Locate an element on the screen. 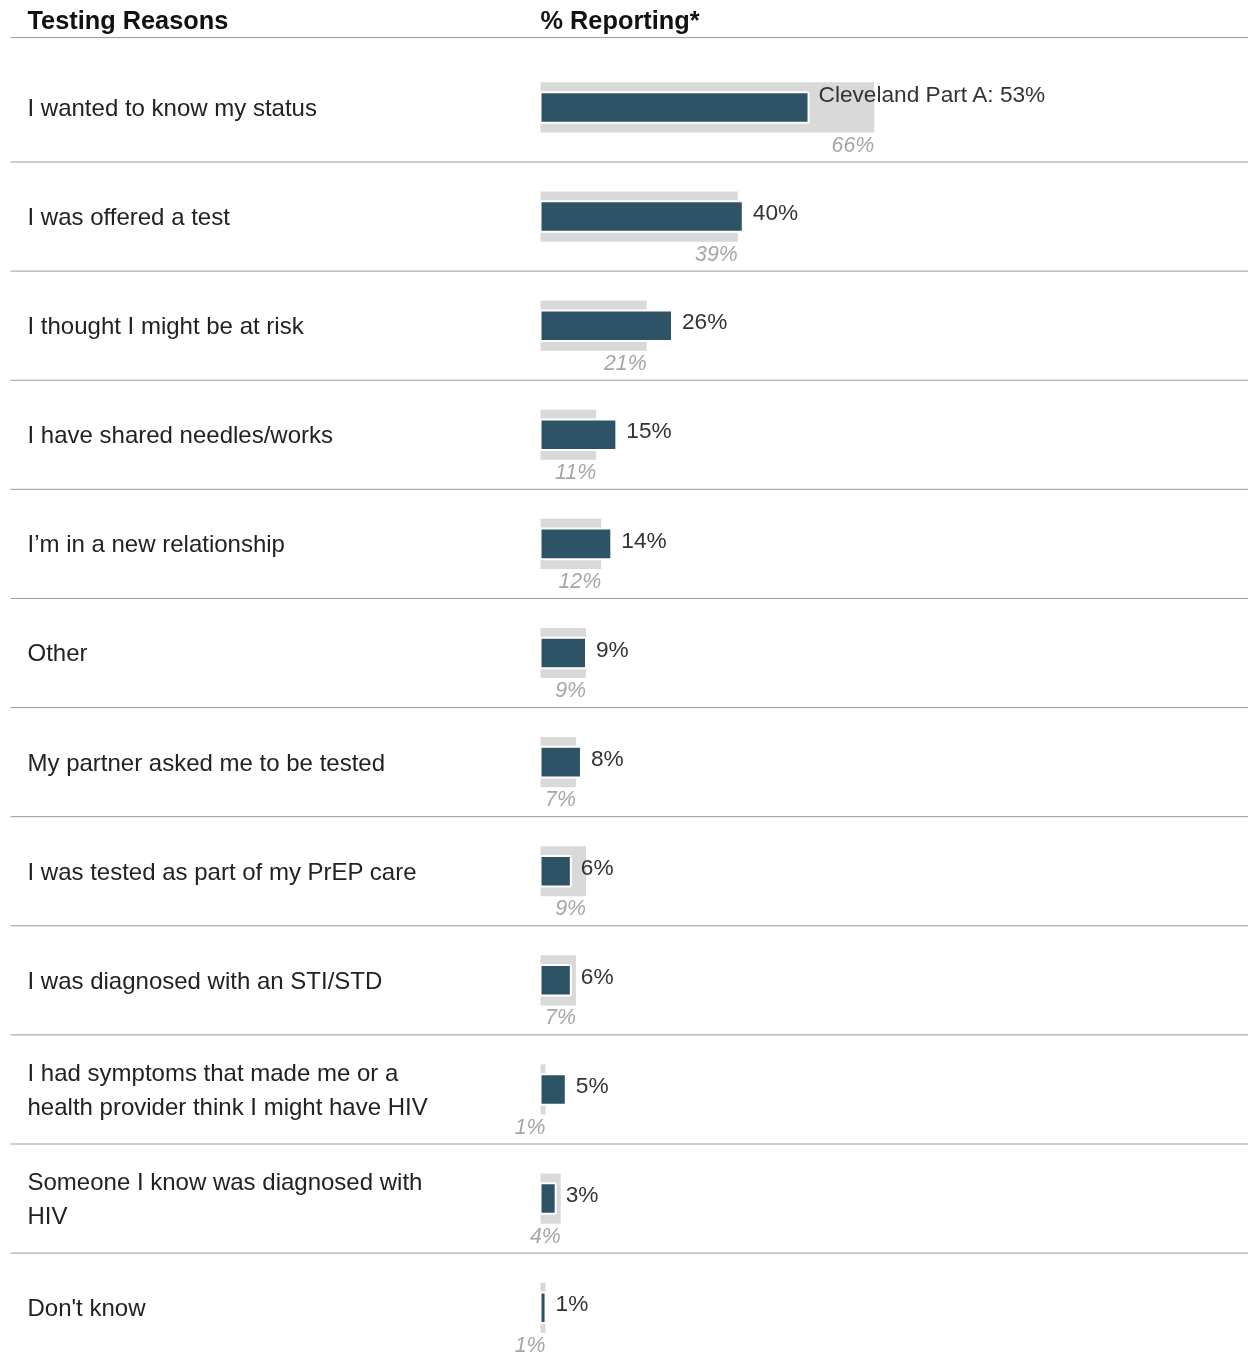 The width and height of the screenshot is (1248, 1353). data-label: 4% is located at coordinates (545, 1235).